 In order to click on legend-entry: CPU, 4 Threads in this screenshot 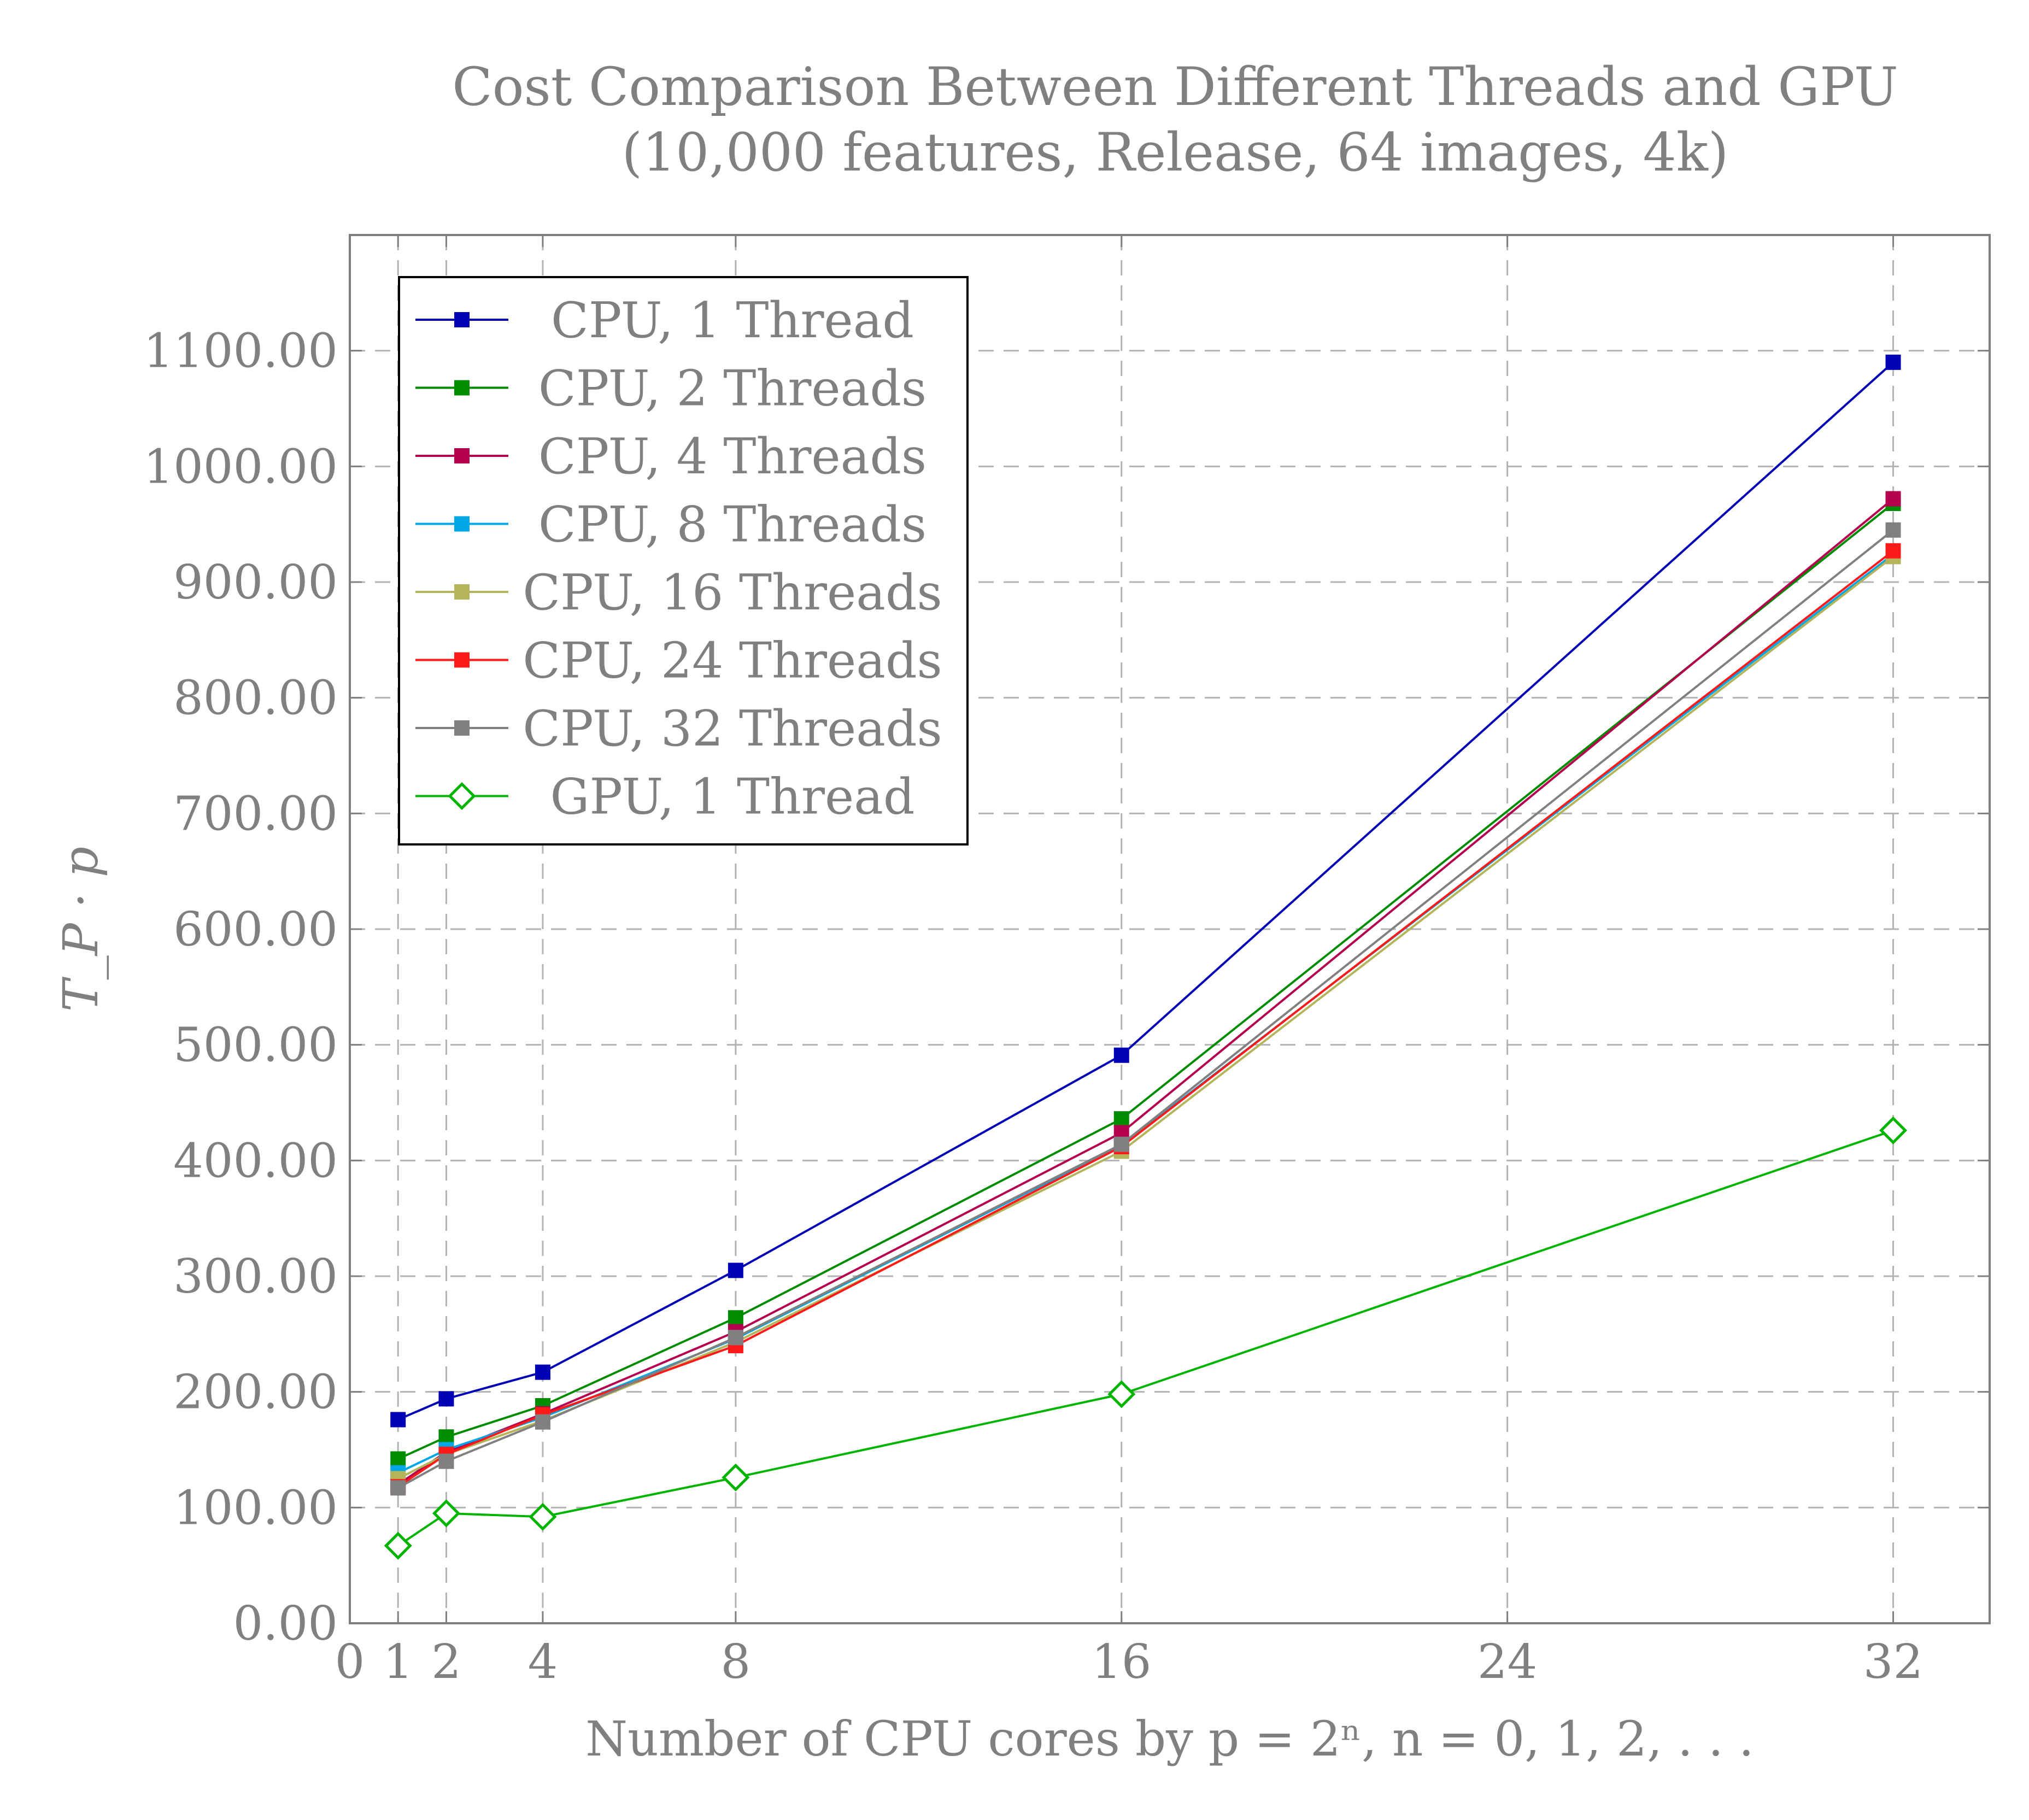, I will do `click(670, 456)`.